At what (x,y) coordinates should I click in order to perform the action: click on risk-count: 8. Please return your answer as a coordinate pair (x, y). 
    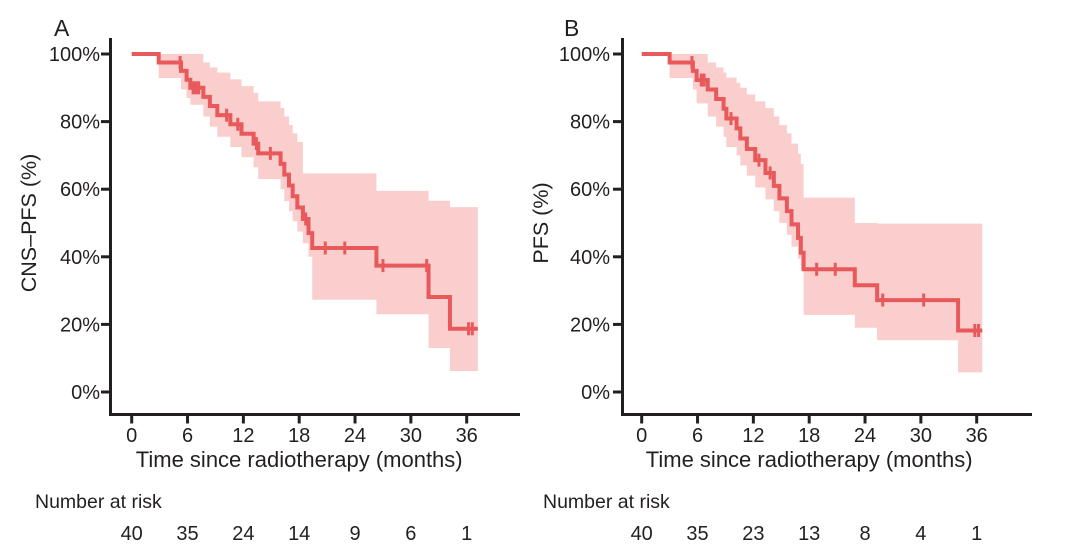
    Looking at the image, I should click on (864, 534).